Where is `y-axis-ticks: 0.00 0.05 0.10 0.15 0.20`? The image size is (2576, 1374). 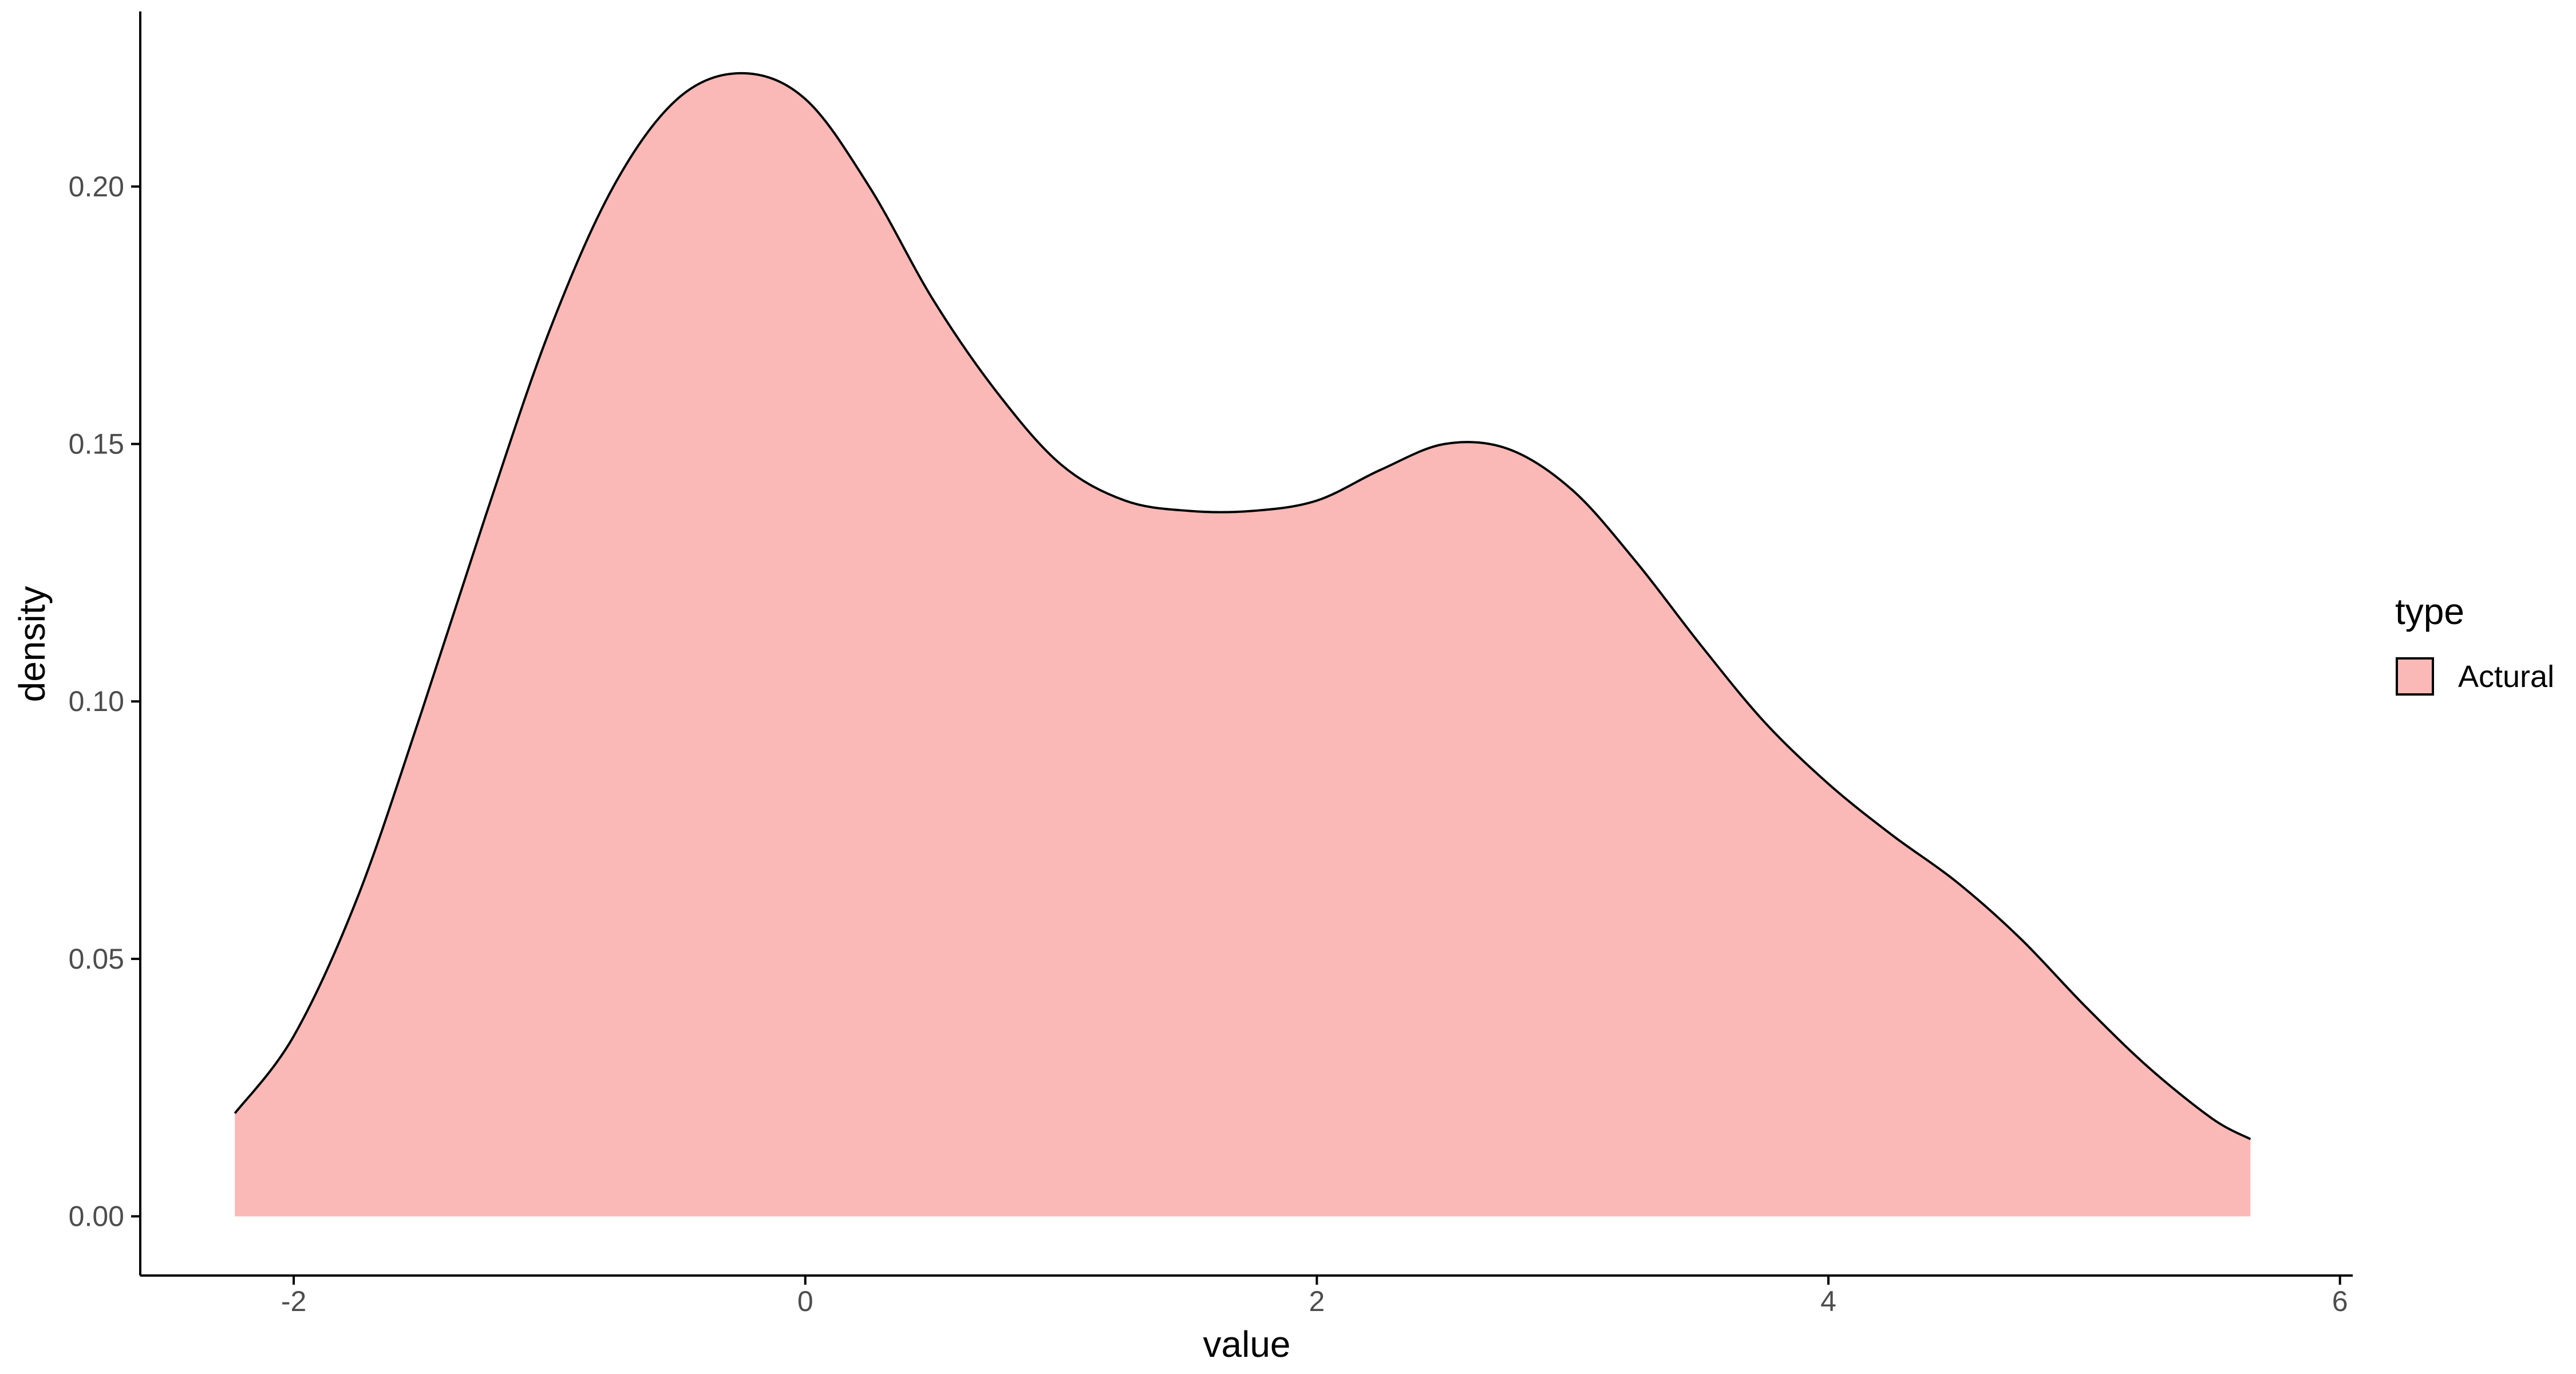 y-axis-ticks: 0.00 0.05 0.10 0.15 0.20 is located at coordinates (104, 702).